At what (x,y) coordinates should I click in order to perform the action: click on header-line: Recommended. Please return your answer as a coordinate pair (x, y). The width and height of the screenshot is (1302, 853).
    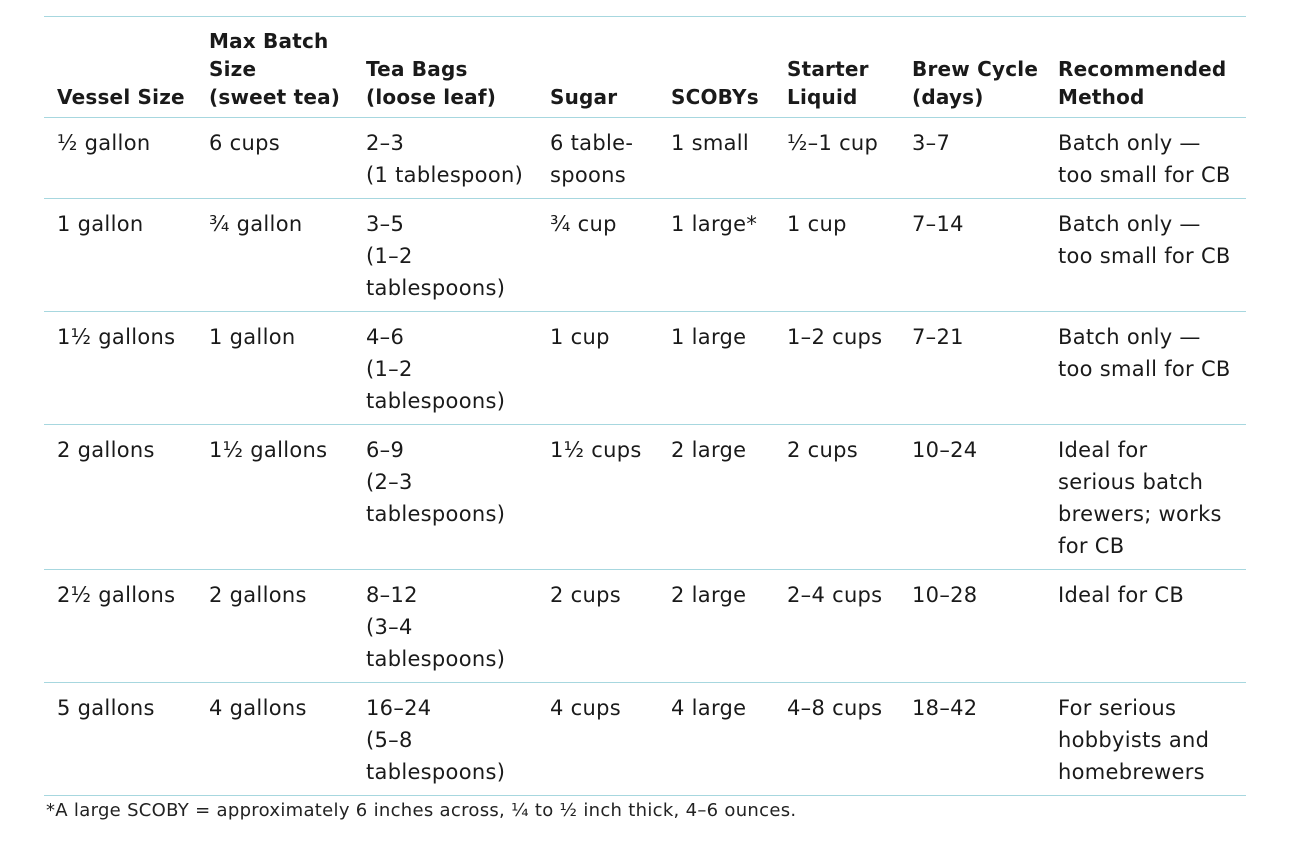
    Looking at the image, I should click on (1142, 69).